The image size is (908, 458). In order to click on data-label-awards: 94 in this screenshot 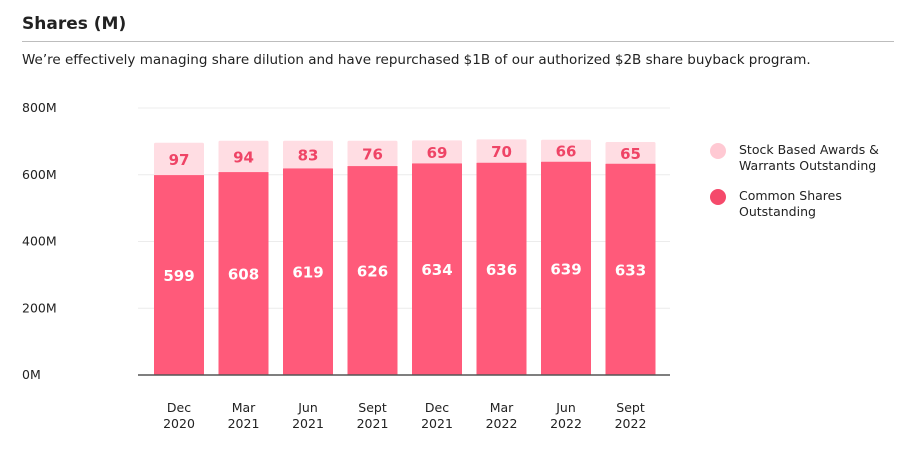, I will do `click(243, 157)`.